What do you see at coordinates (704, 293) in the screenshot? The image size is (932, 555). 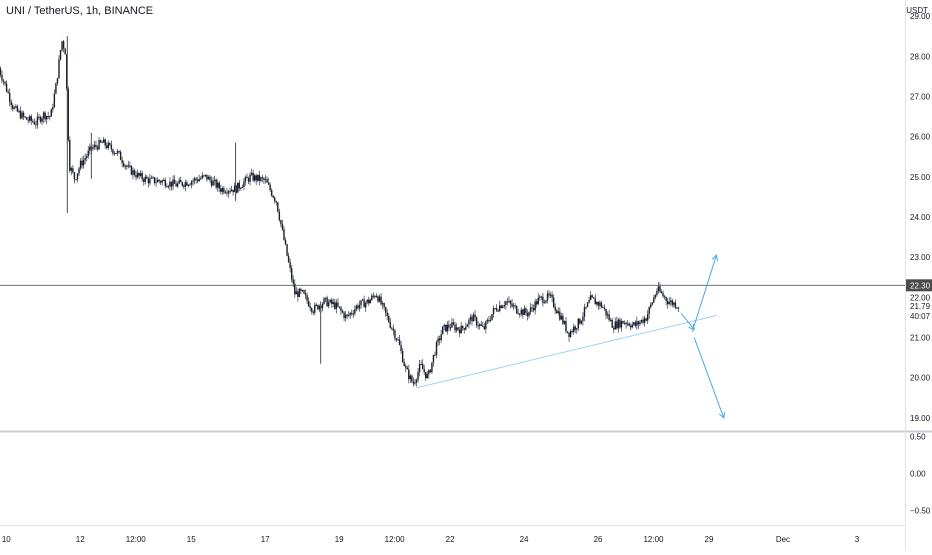 I see `arrow-up-shaft` at bounding box center [704, 293].